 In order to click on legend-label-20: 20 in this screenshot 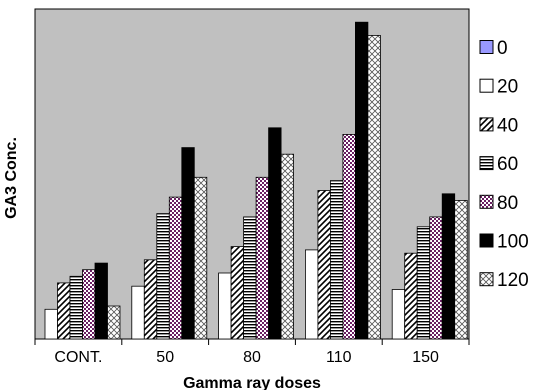, I will do `click(507, 87)`.